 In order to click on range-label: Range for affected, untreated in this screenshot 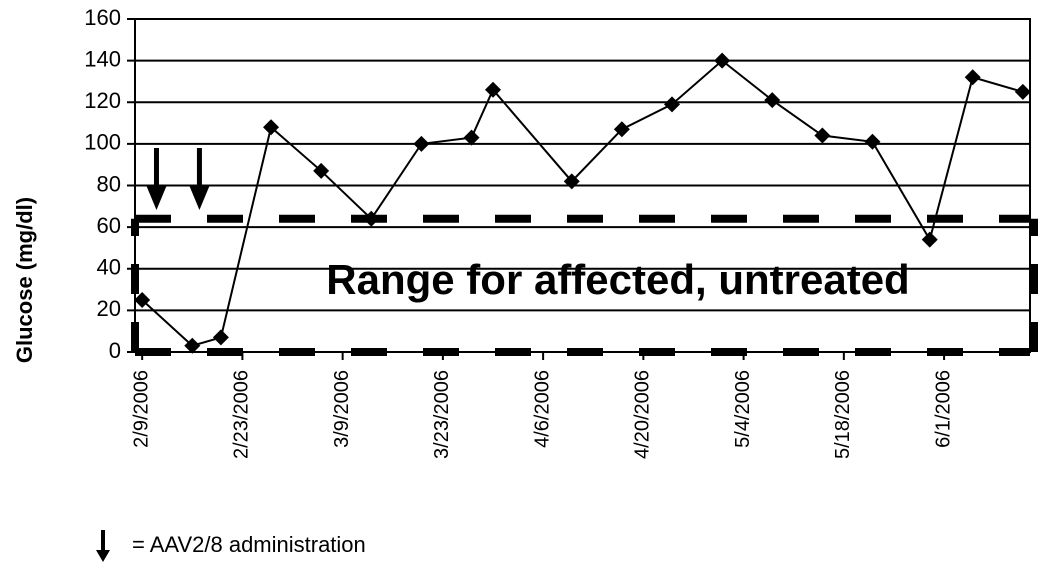, I will do `click(617, 279)`.